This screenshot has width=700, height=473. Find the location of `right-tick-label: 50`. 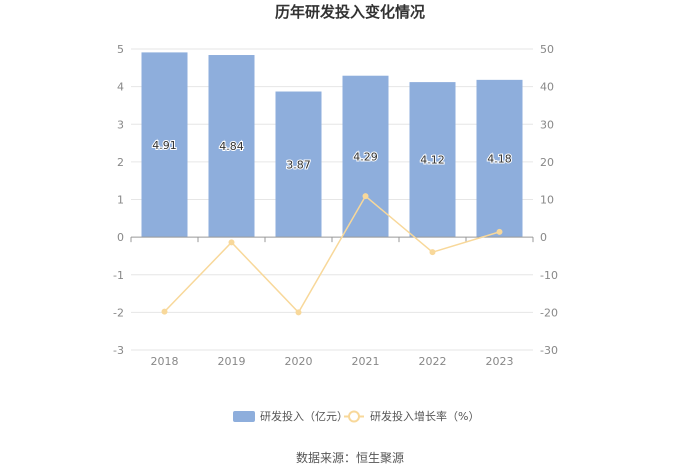

right-tick-label: 50 is located at coordinates (547, 49).